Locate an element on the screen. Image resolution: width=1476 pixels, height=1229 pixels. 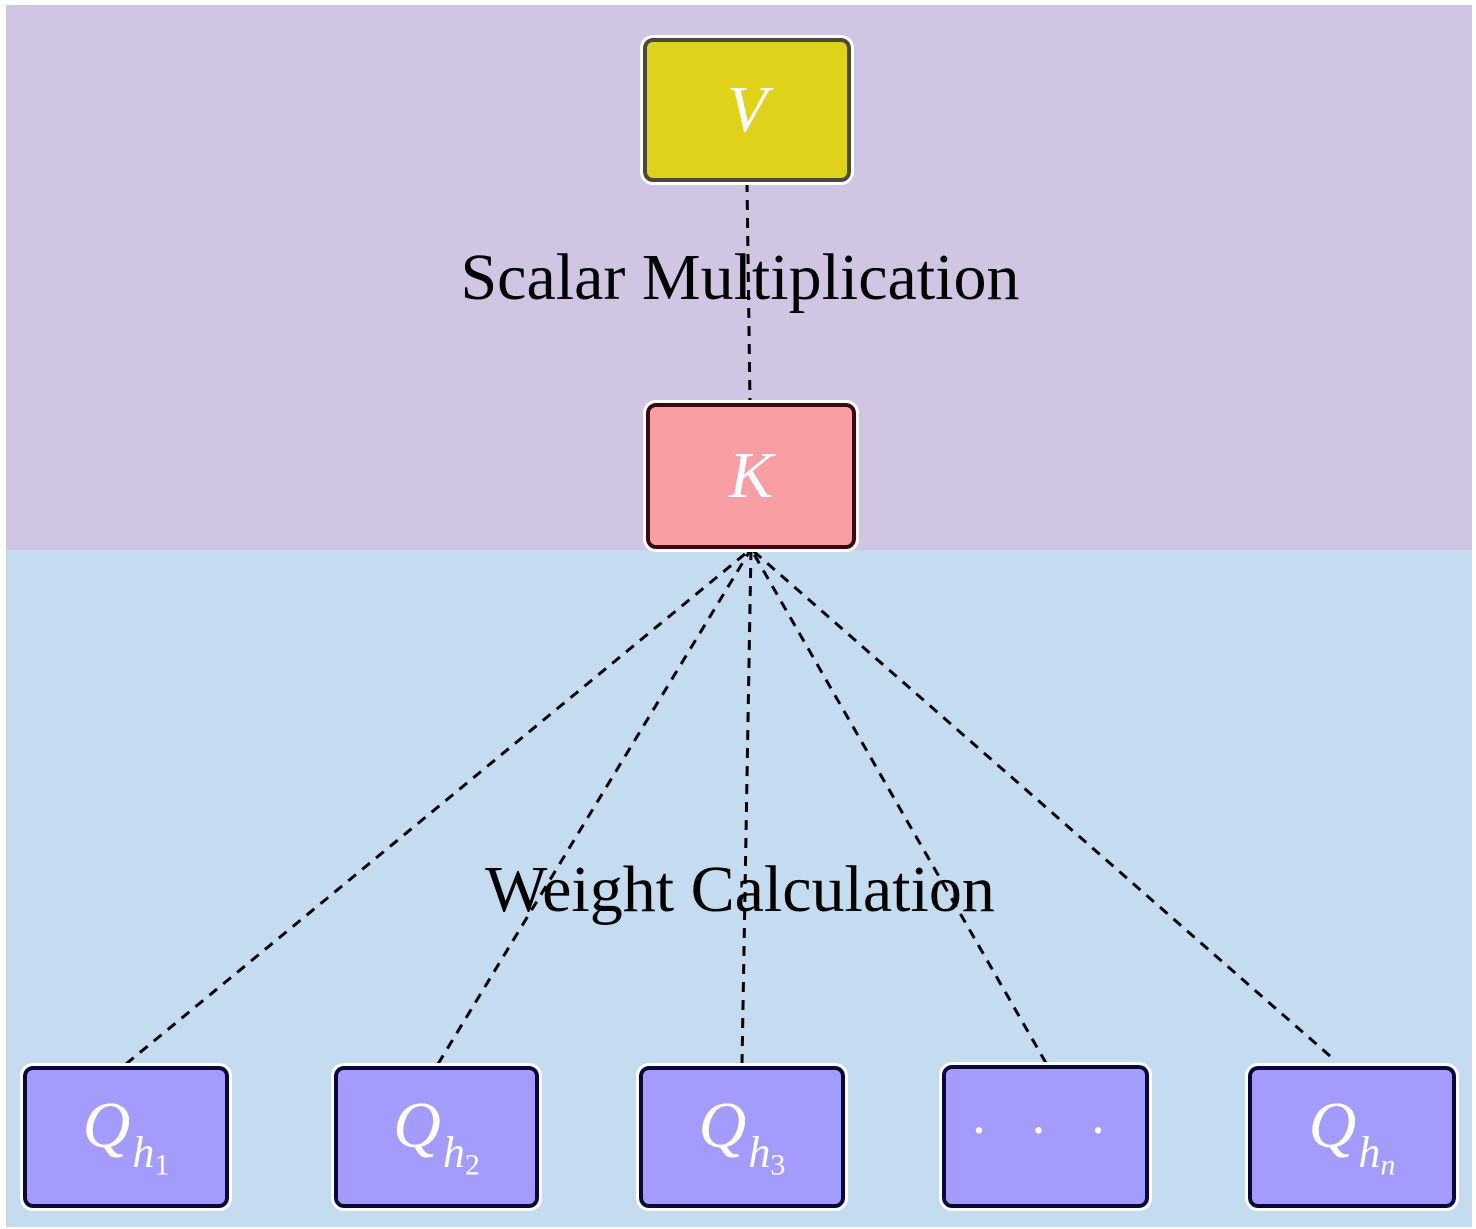
edge-q3-k is located at coordinates (746, 806).